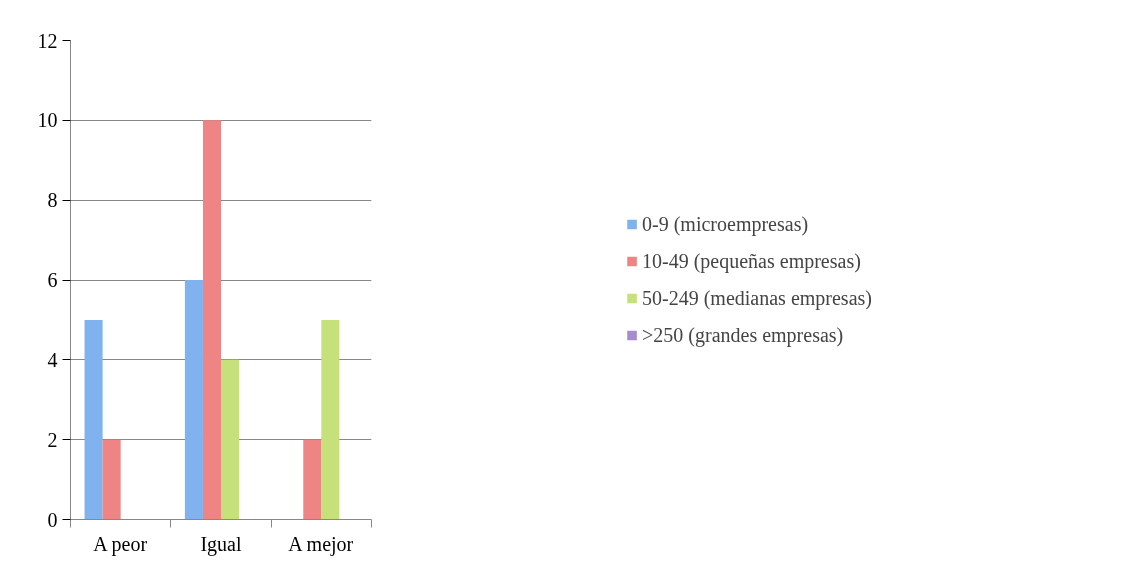  Describe the element at coordinates (47, 120) in the screenshot. I see `y-tick-label: 10` at that location.